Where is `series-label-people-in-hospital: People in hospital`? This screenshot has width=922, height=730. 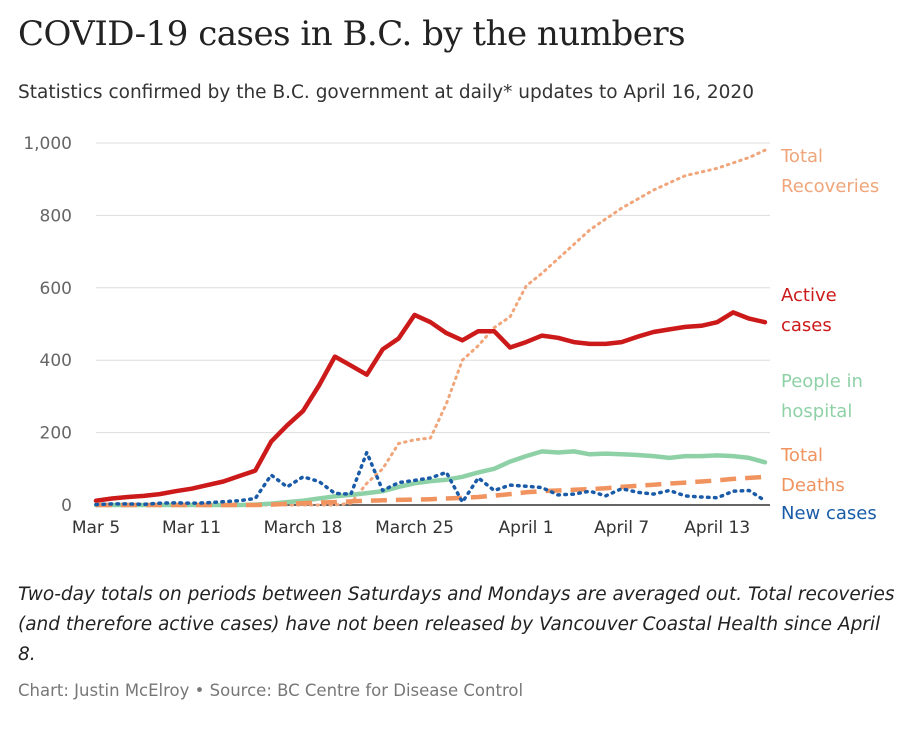 series-label-people-in-hospital: People in hospital is located at coordinates (822, 396).